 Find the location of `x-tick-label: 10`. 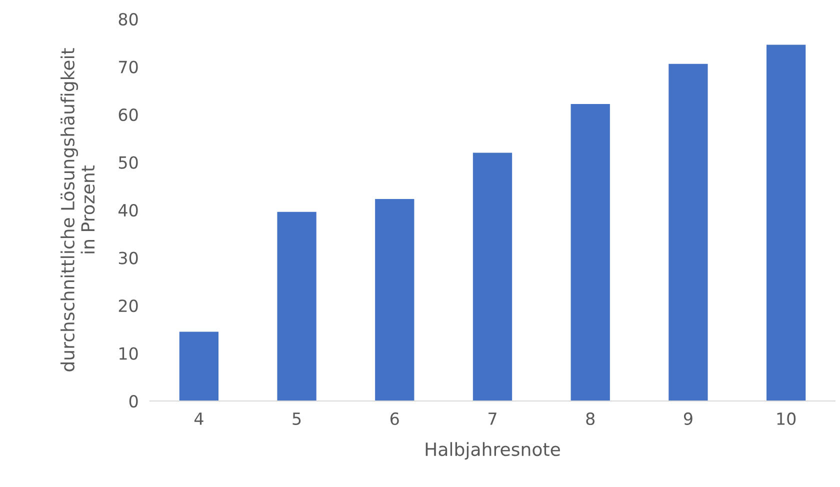

x-tick-label: 10 is located at coordinates (786, 419).